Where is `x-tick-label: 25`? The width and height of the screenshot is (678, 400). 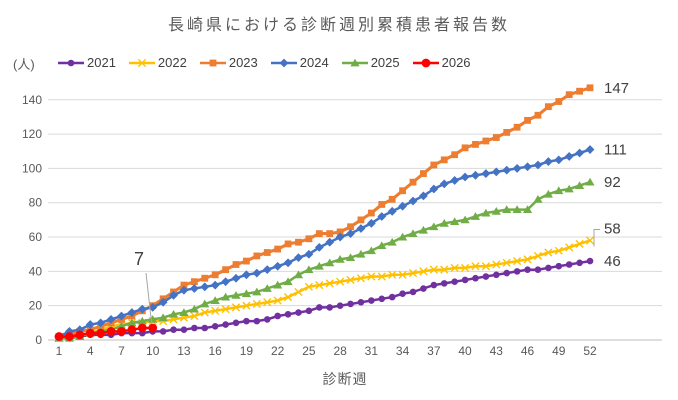 x-tick-label: 25 is located at coordinates (309, 351).